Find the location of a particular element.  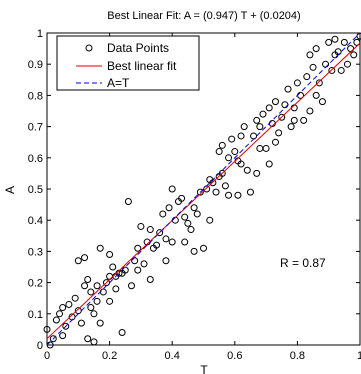

x-tick-label: 0.6 is located at coordinates (234, 356).